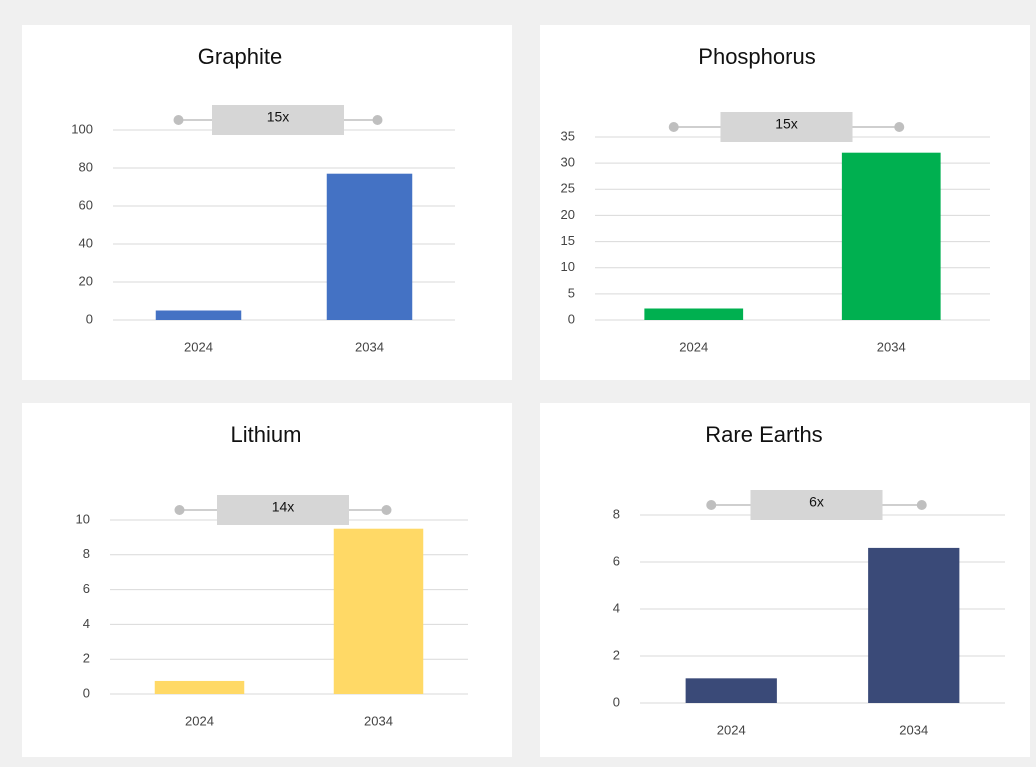 The height and width of the screenshot is (767, 1036). I want to click on chart-title: Phosphorus, so click(756, 56).